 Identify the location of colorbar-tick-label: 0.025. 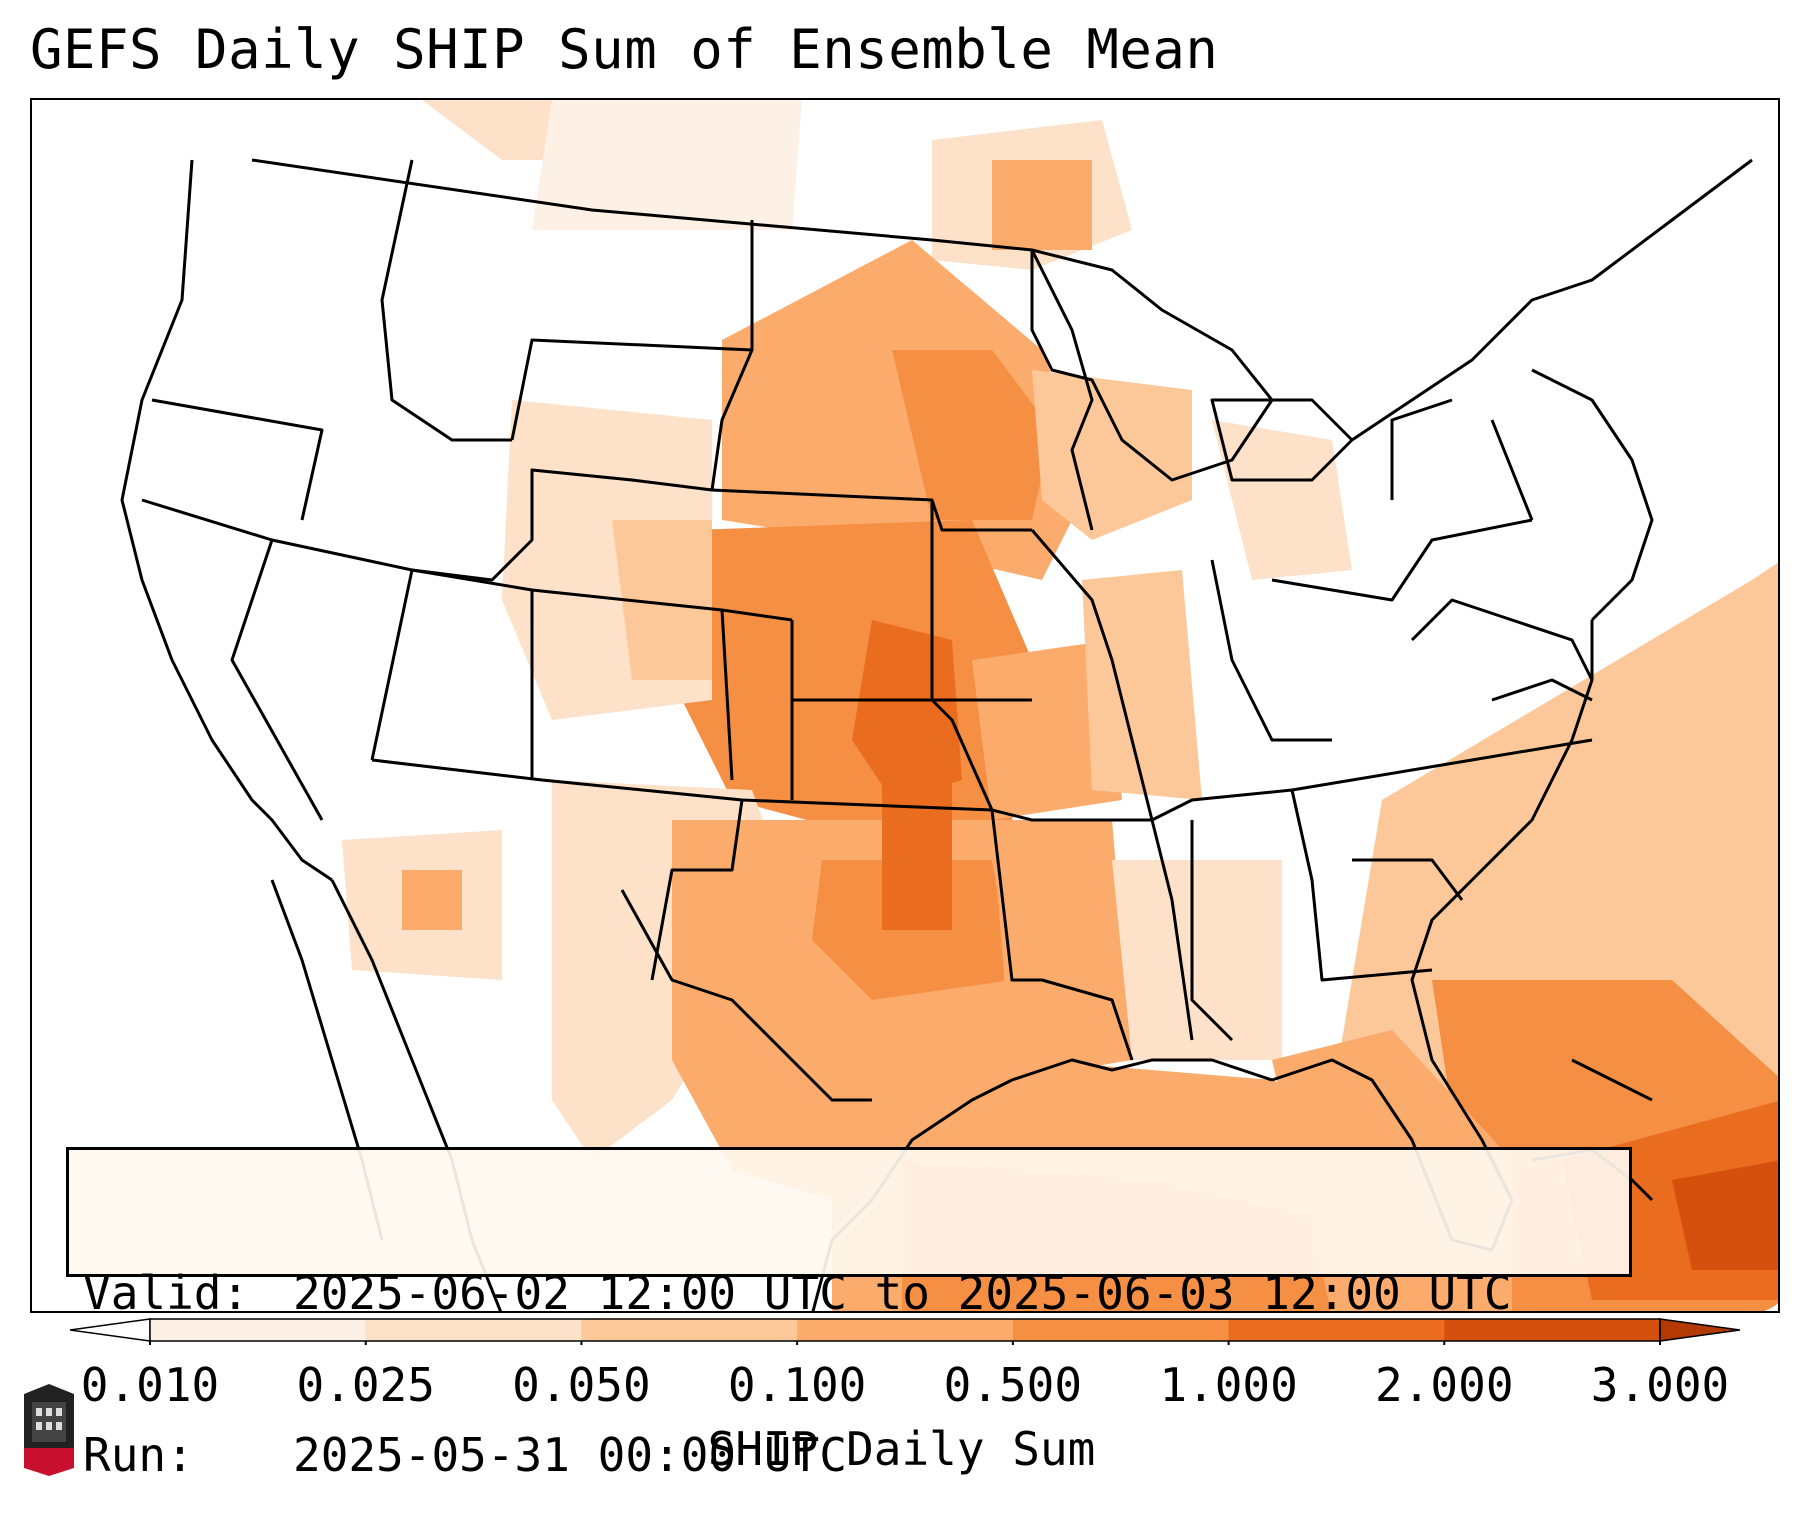
(365, 1385).